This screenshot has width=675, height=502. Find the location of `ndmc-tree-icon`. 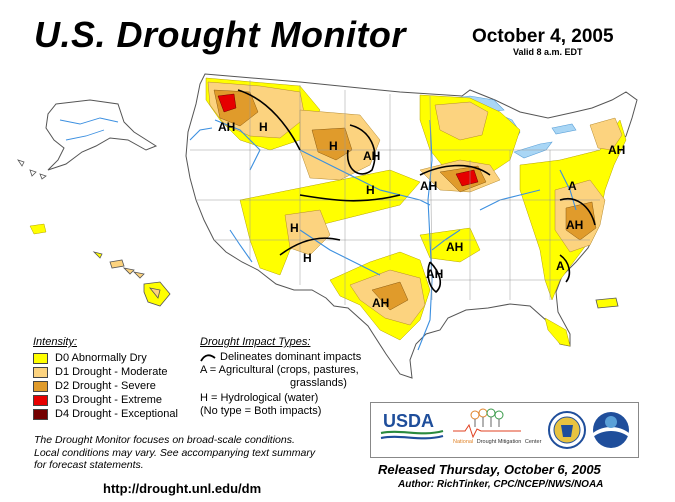

ndmc-tree-icon is located at coordinates (487, 423).